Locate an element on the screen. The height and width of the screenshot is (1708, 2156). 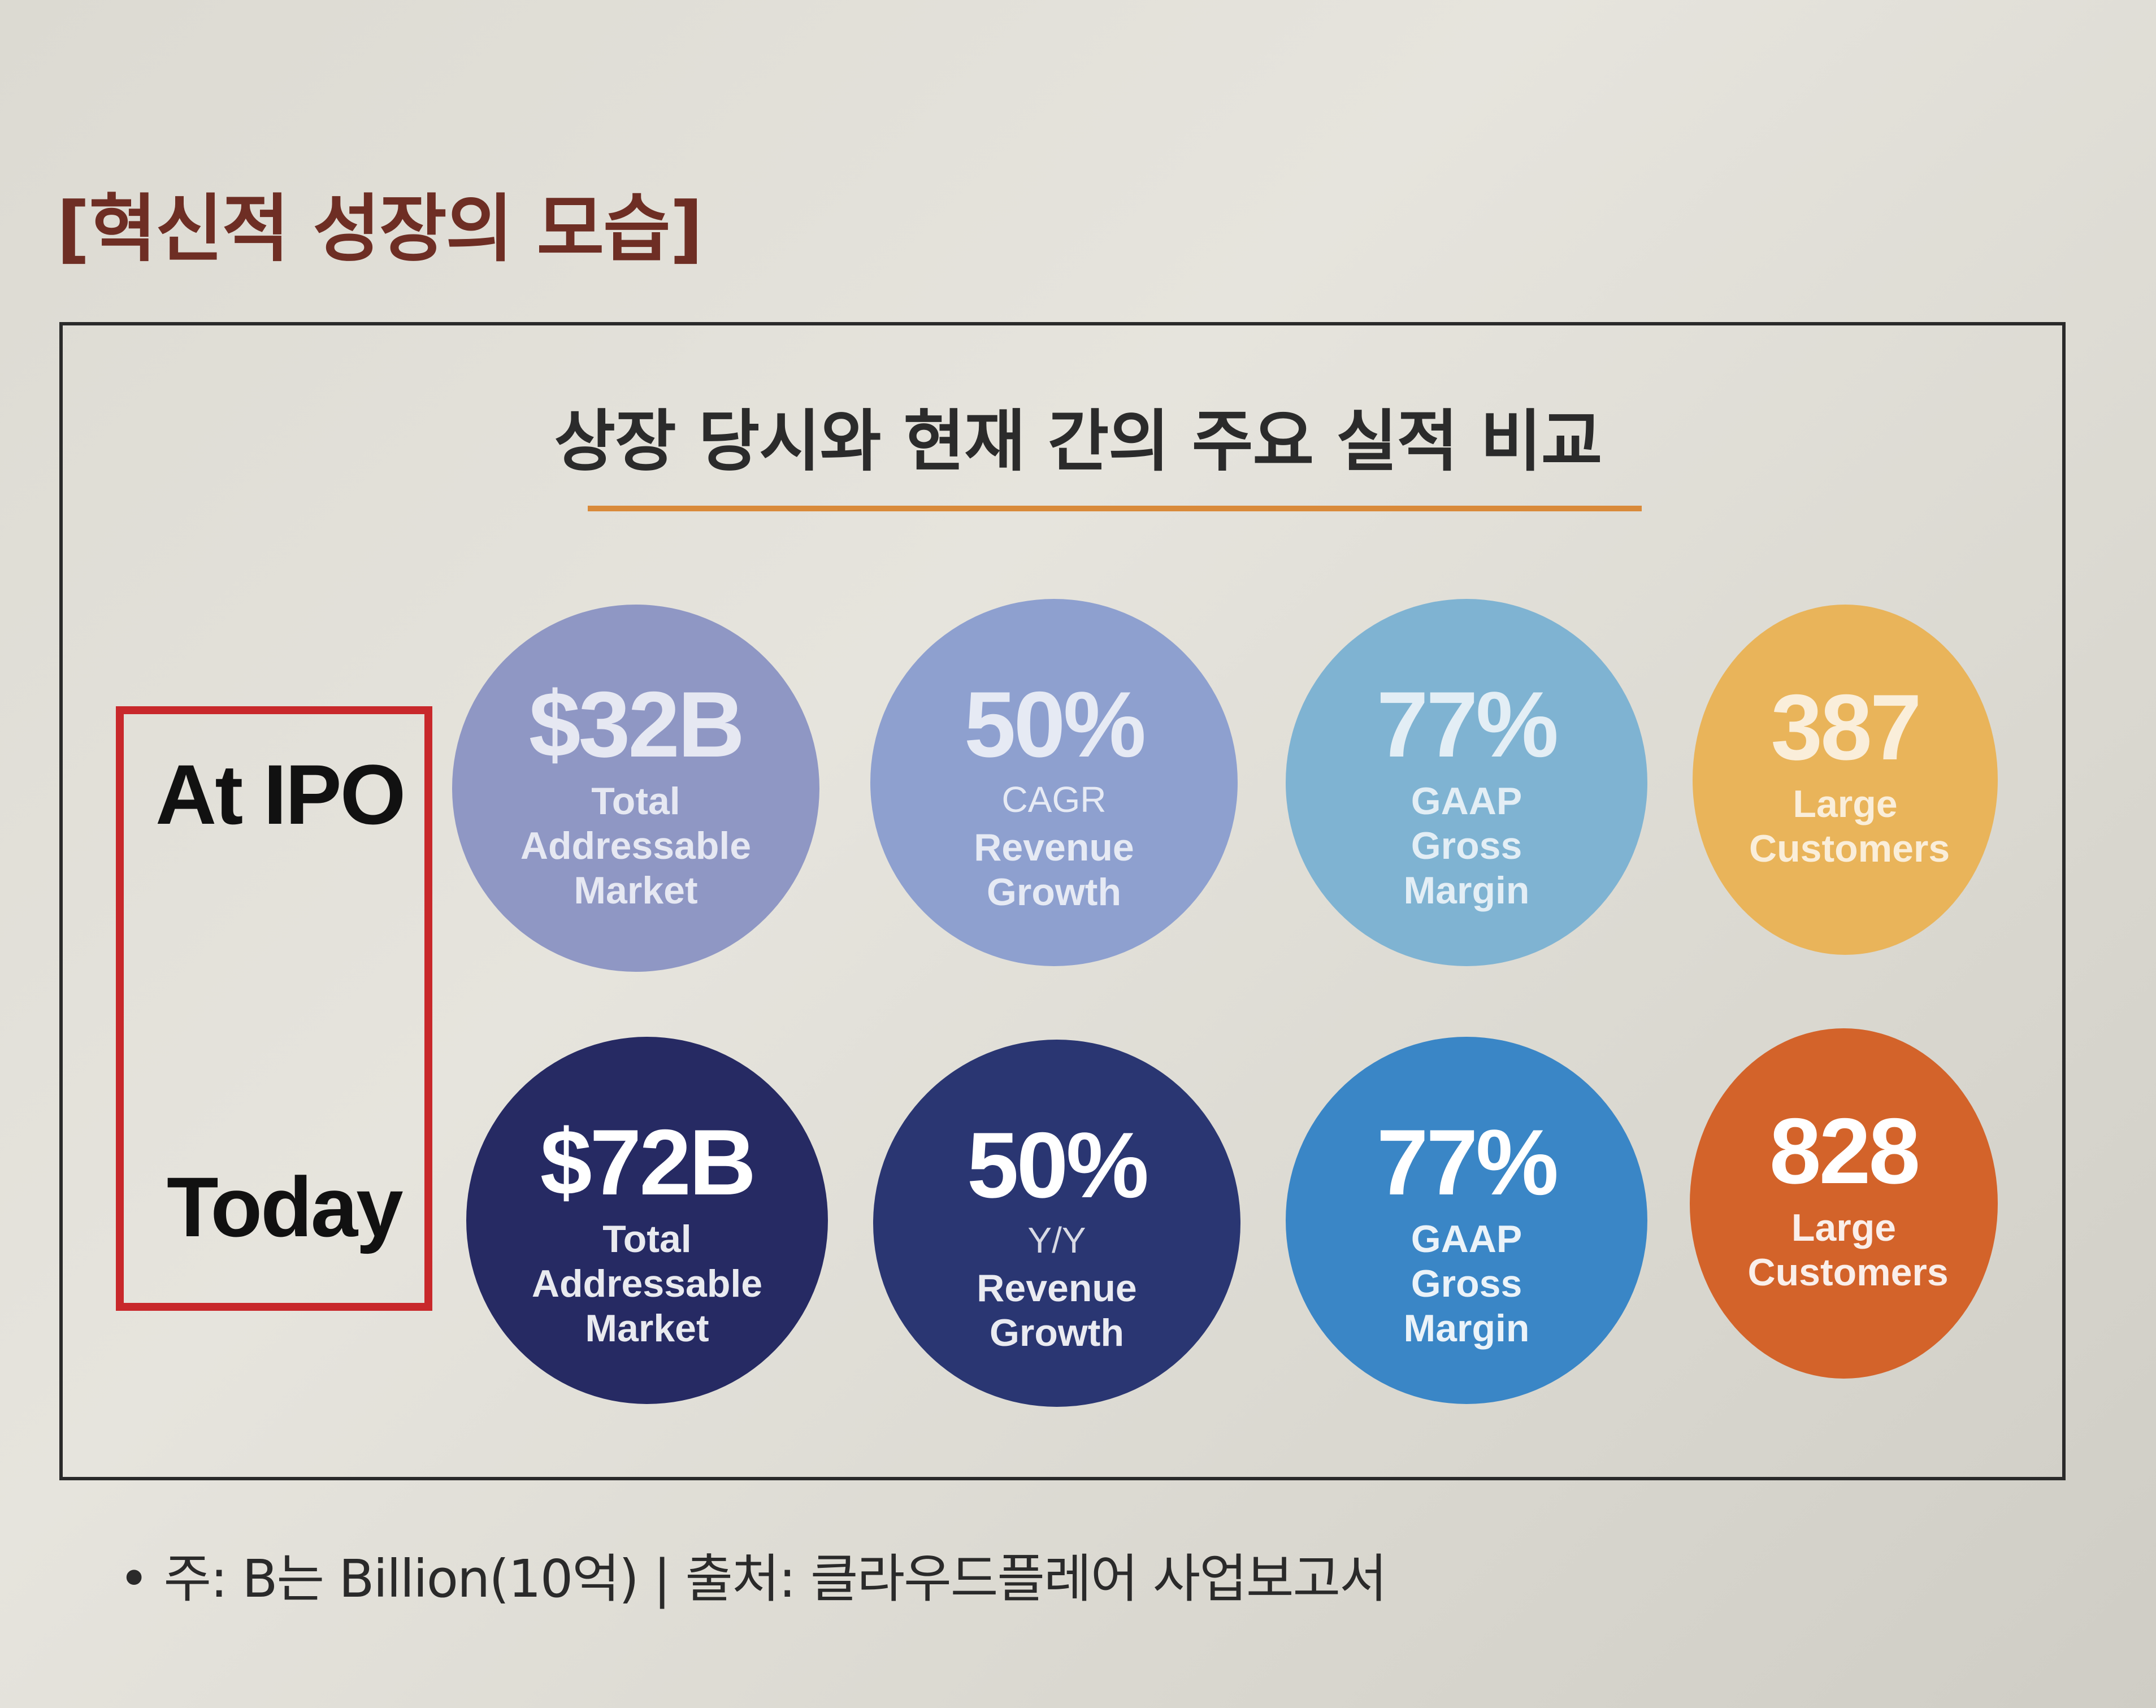
ipo-customers-circle: 387 Large Customers is located at coordinates (1845, 780).